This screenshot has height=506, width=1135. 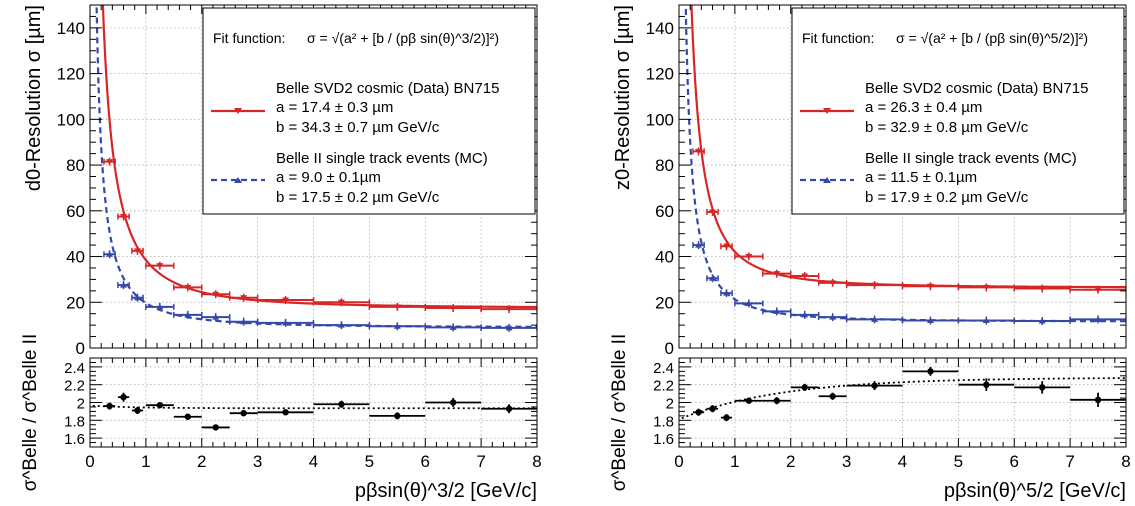 I want to click on legend-data-text: b = 34.3 ± 0.7 µm GeV/c, so click(x=358, y=127).